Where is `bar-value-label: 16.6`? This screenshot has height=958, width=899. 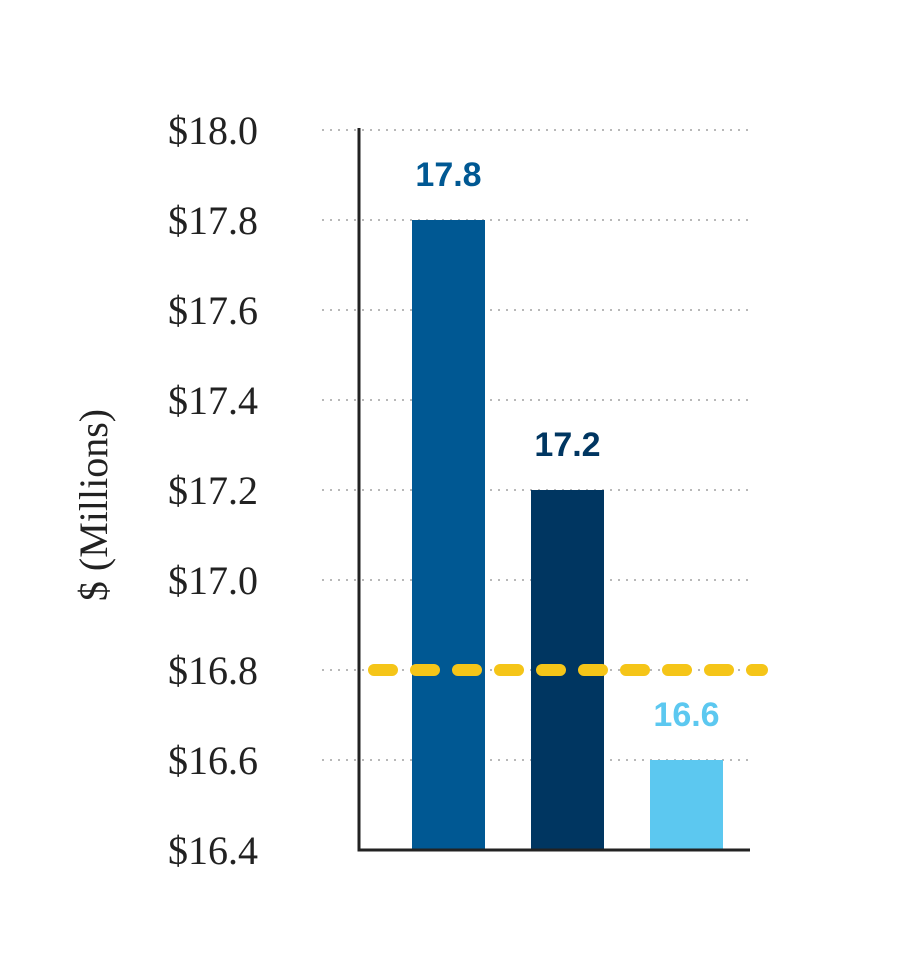 bar-value-label: 16.6 is located at coordinates (686, 715).